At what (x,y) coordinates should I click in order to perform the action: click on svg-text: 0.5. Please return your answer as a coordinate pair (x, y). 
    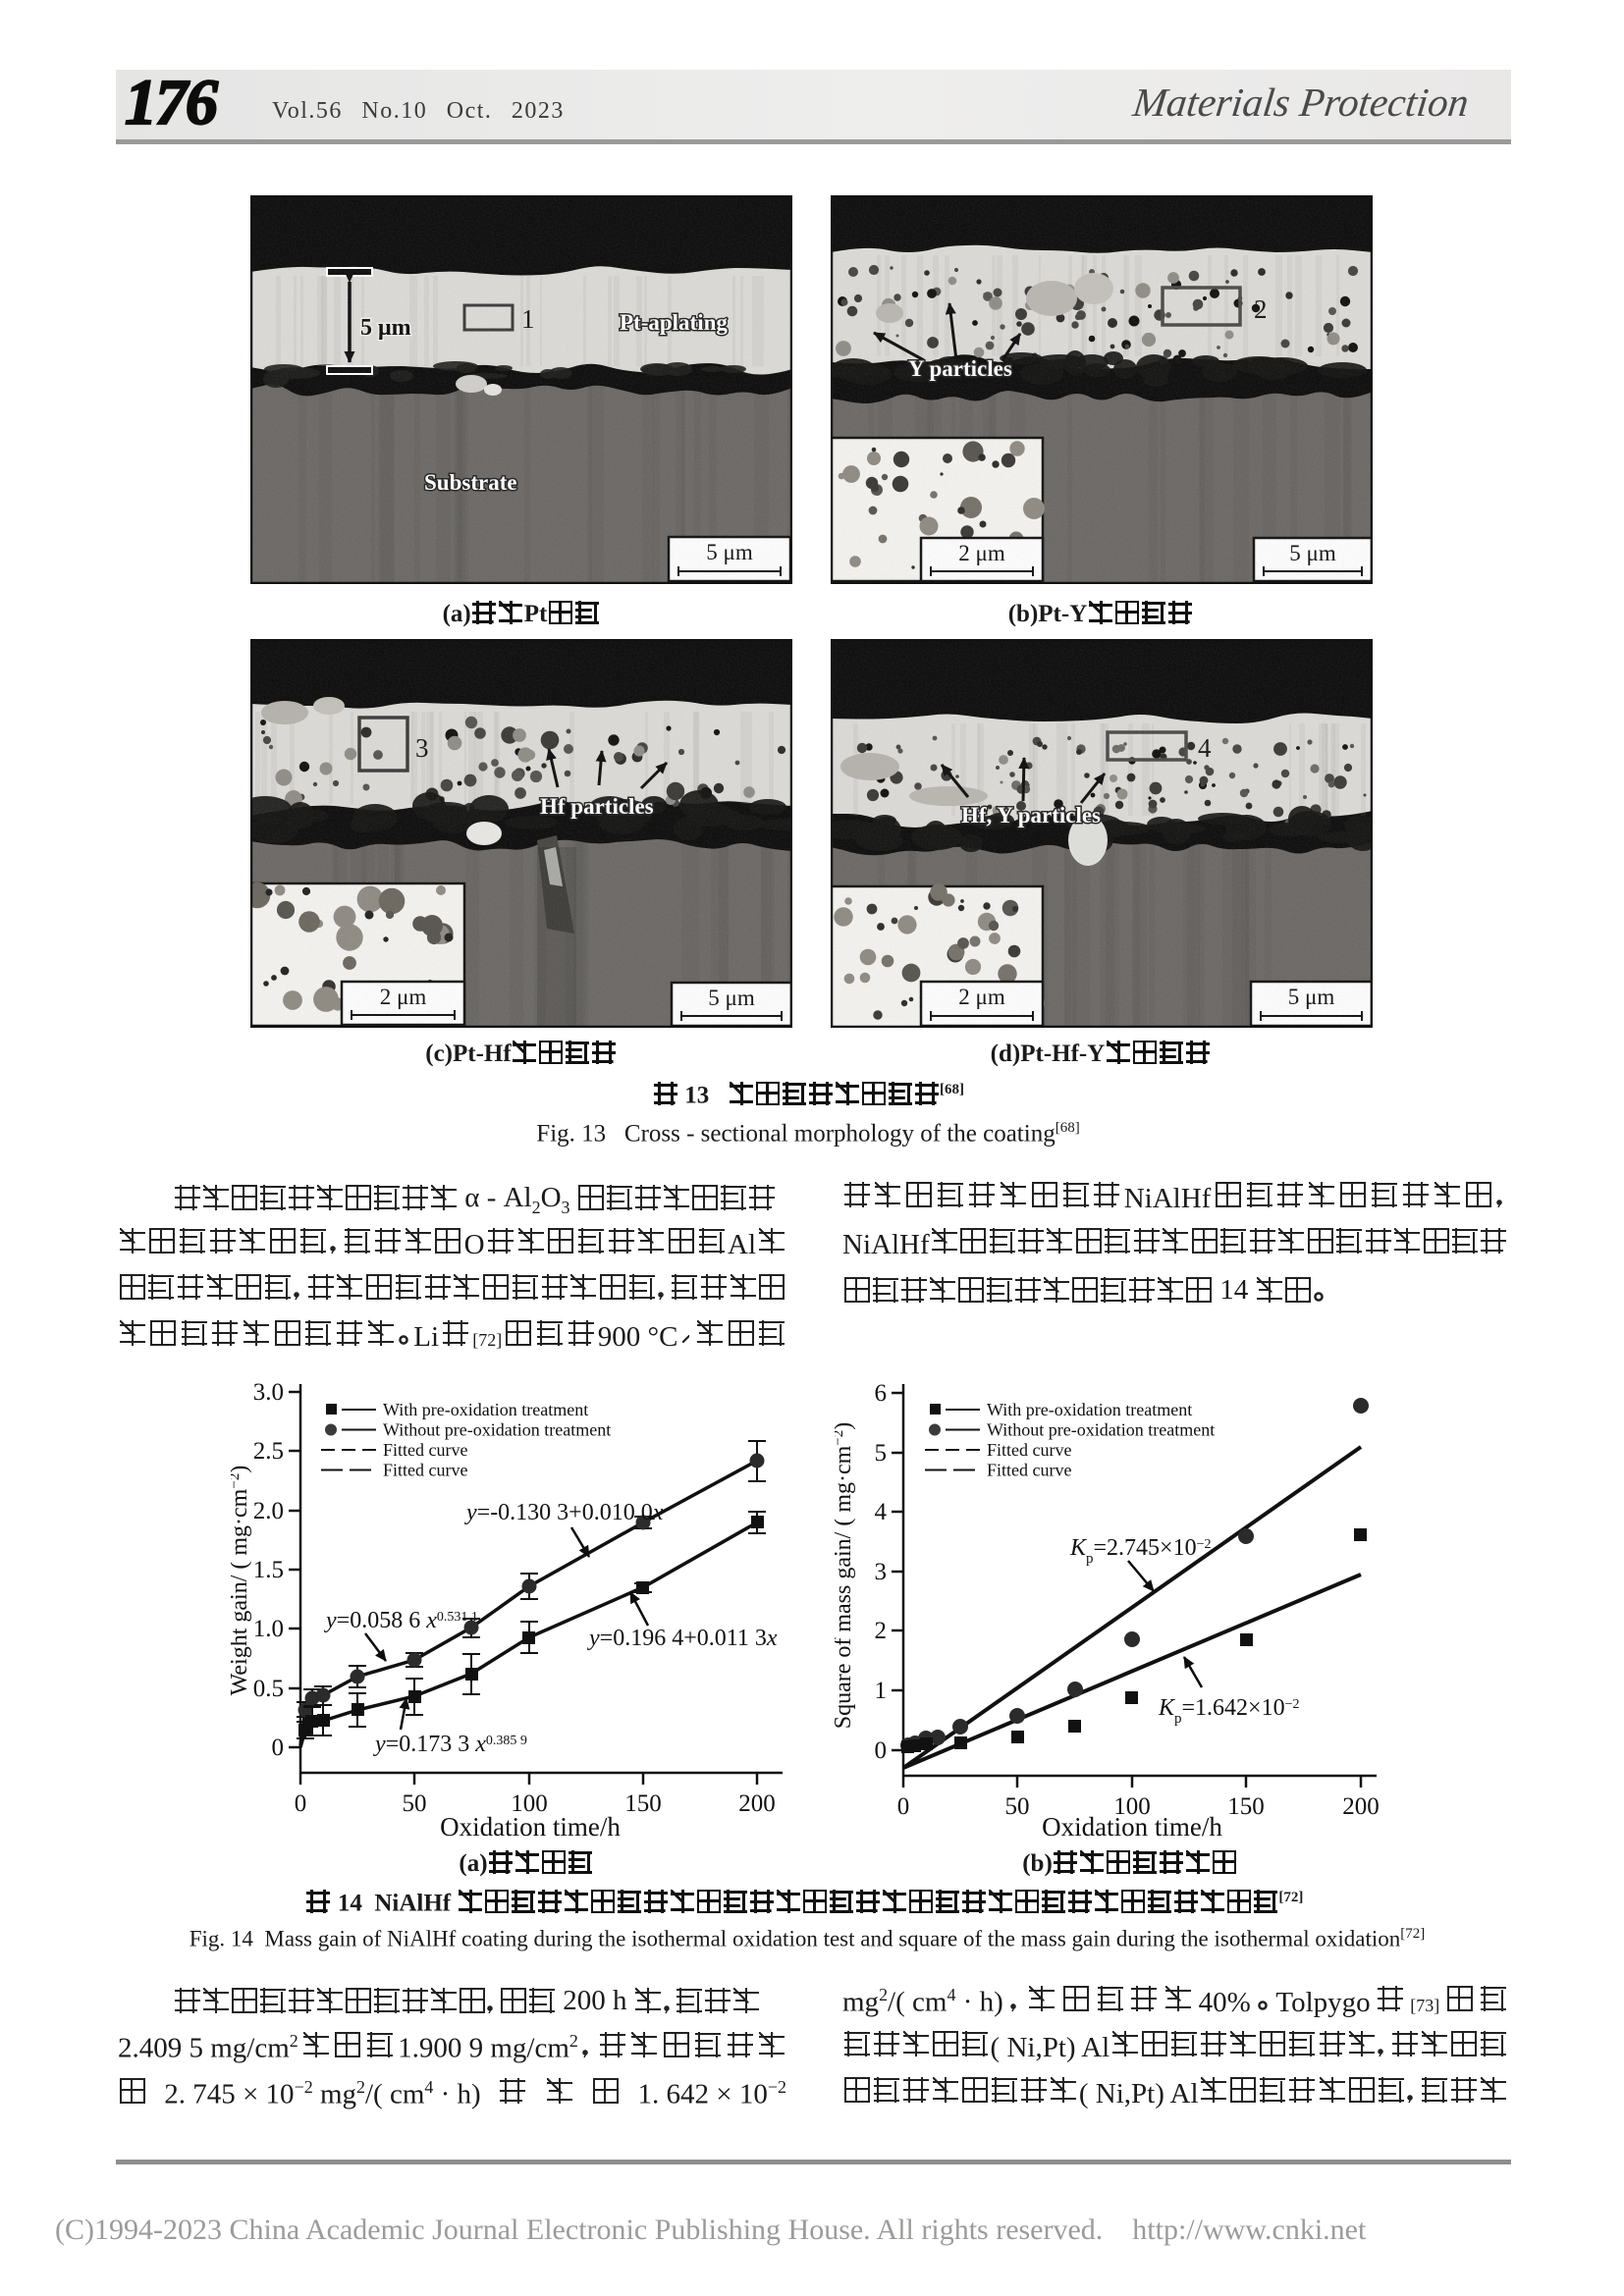
    Looking at the image, I should click on (268, 1689).